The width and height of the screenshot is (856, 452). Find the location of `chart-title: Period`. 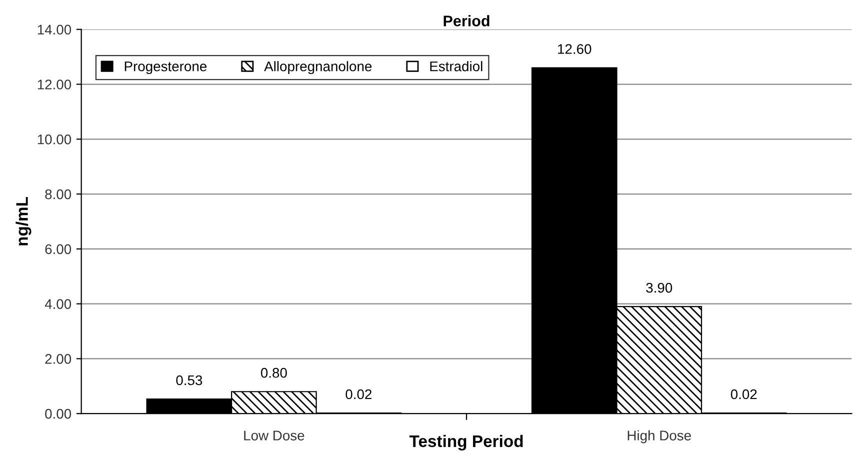

chart-title: Period is located at coordinates (467, 20).